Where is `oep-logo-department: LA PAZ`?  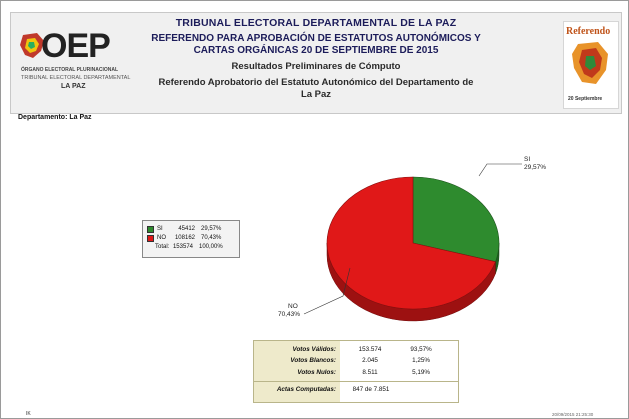
oep-logo-department: LA PAZ is located at coordinates (73, 86).